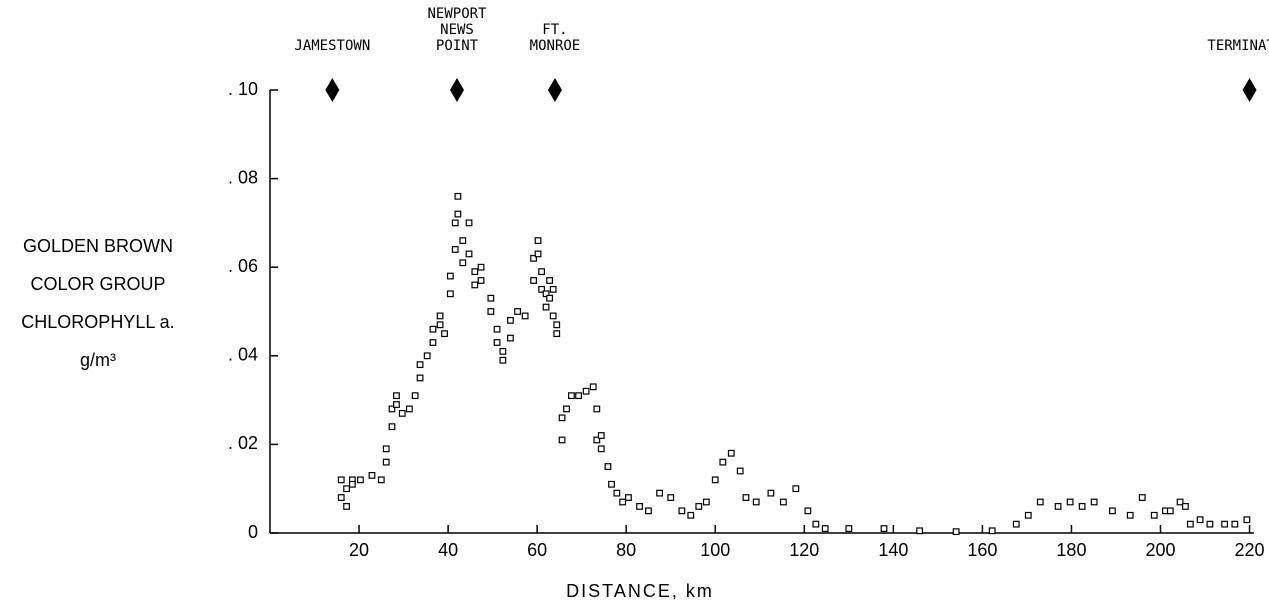 This screenshot has height=610, width=1269. What do you see at coordinates (243, 89) in the screenshot?
I see `y-tick-label: . 10` at bounding box center [243, 89].